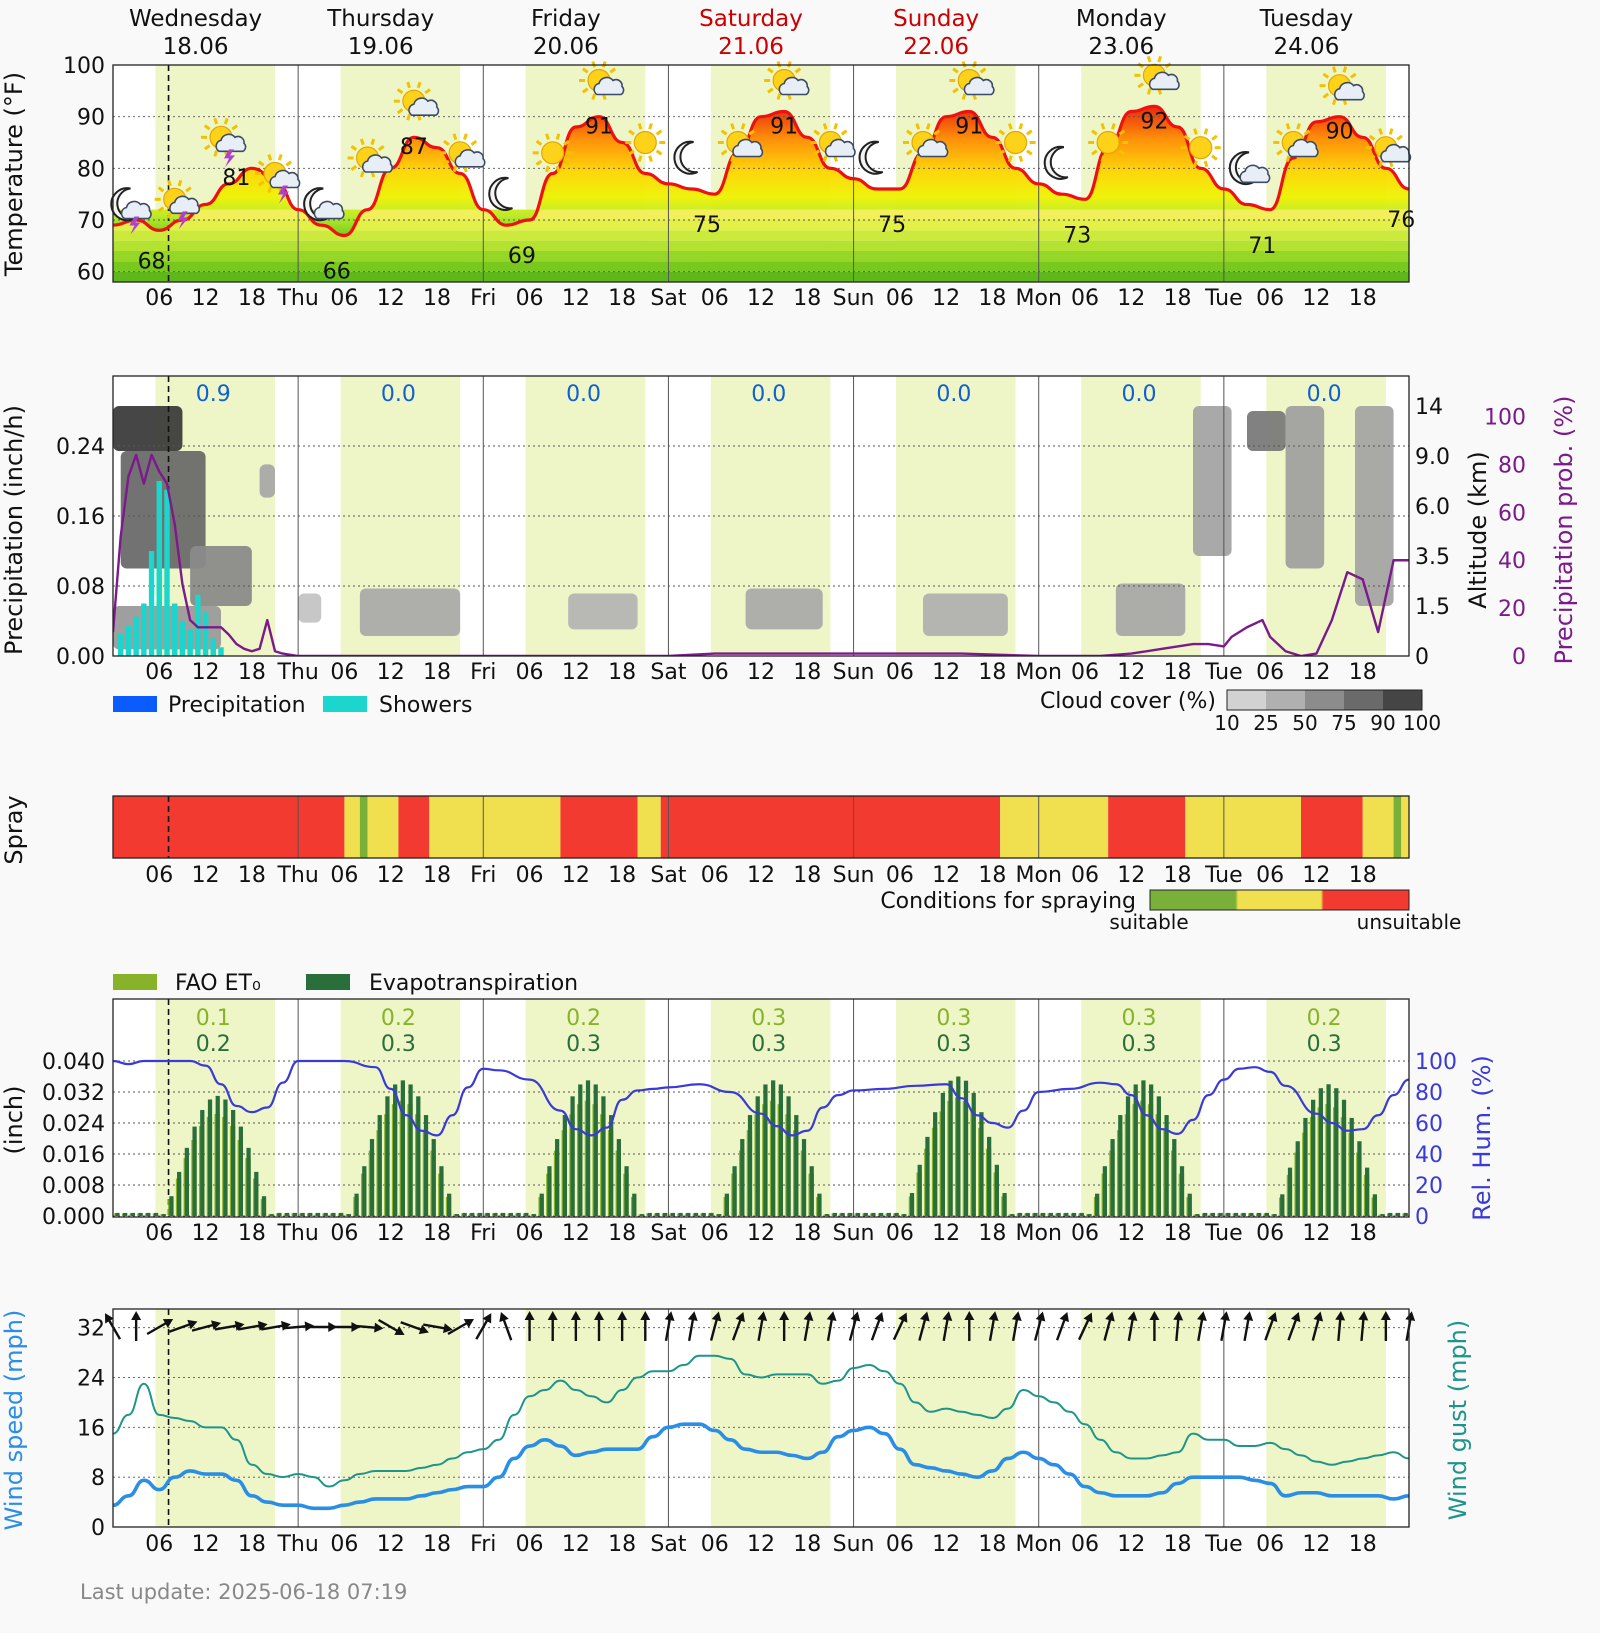 The width and height of the screenshot is (1600, 1633). I want to click on lightning-shape, so click(283, 194).